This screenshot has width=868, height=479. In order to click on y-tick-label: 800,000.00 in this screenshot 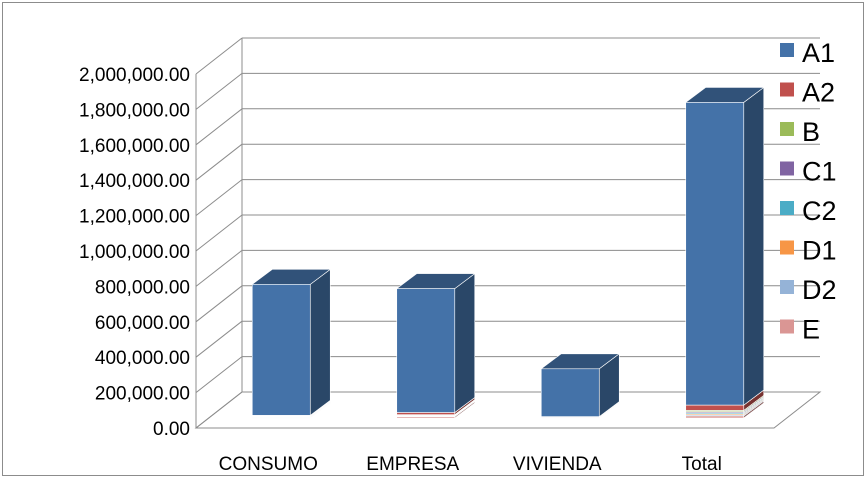, I will do `click(142, 287)`.